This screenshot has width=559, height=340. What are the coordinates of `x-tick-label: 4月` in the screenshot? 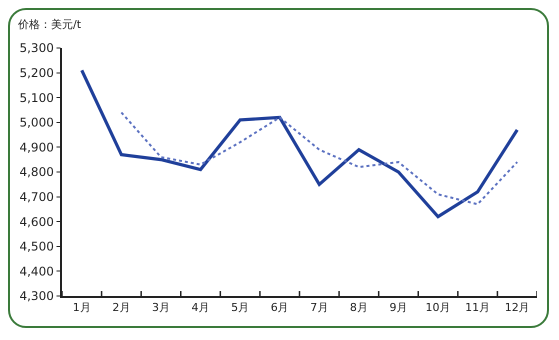 It's located at (201, 307).